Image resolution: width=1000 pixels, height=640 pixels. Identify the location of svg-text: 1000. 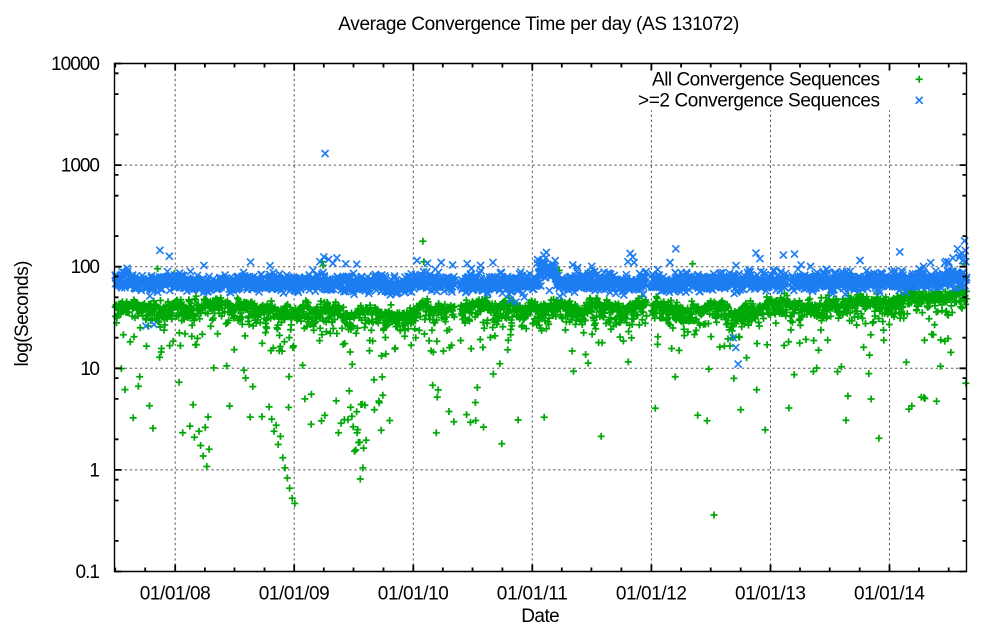
(80, 166).